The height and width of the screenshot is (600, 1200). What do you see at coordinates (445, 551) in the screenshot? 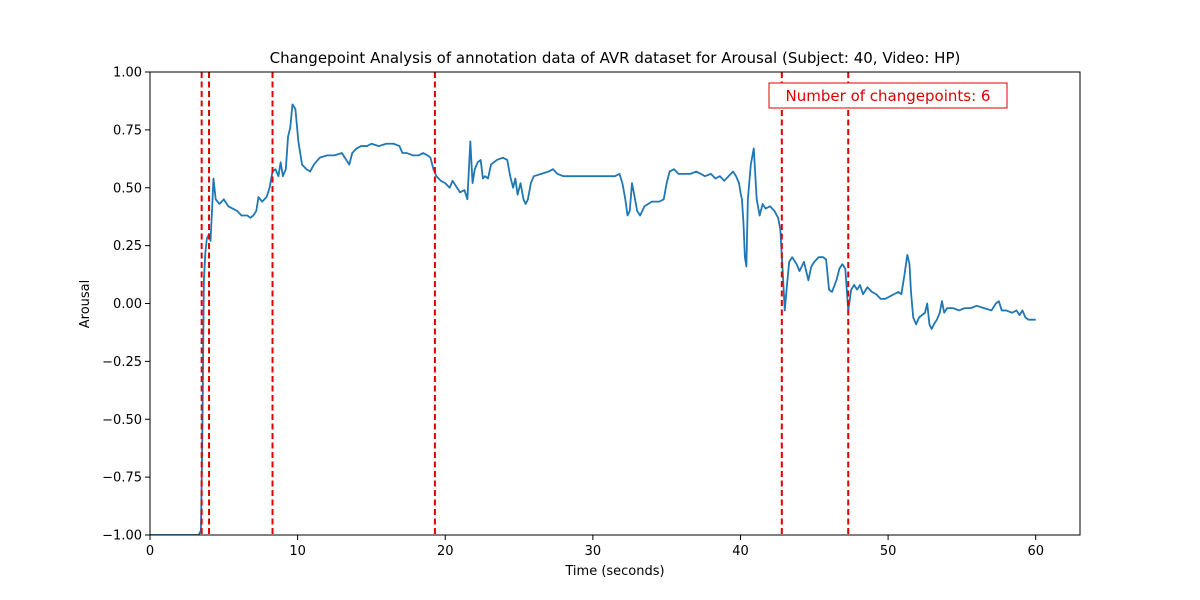
I see `x-tick-label: 20` at bounding box center [445, 551].